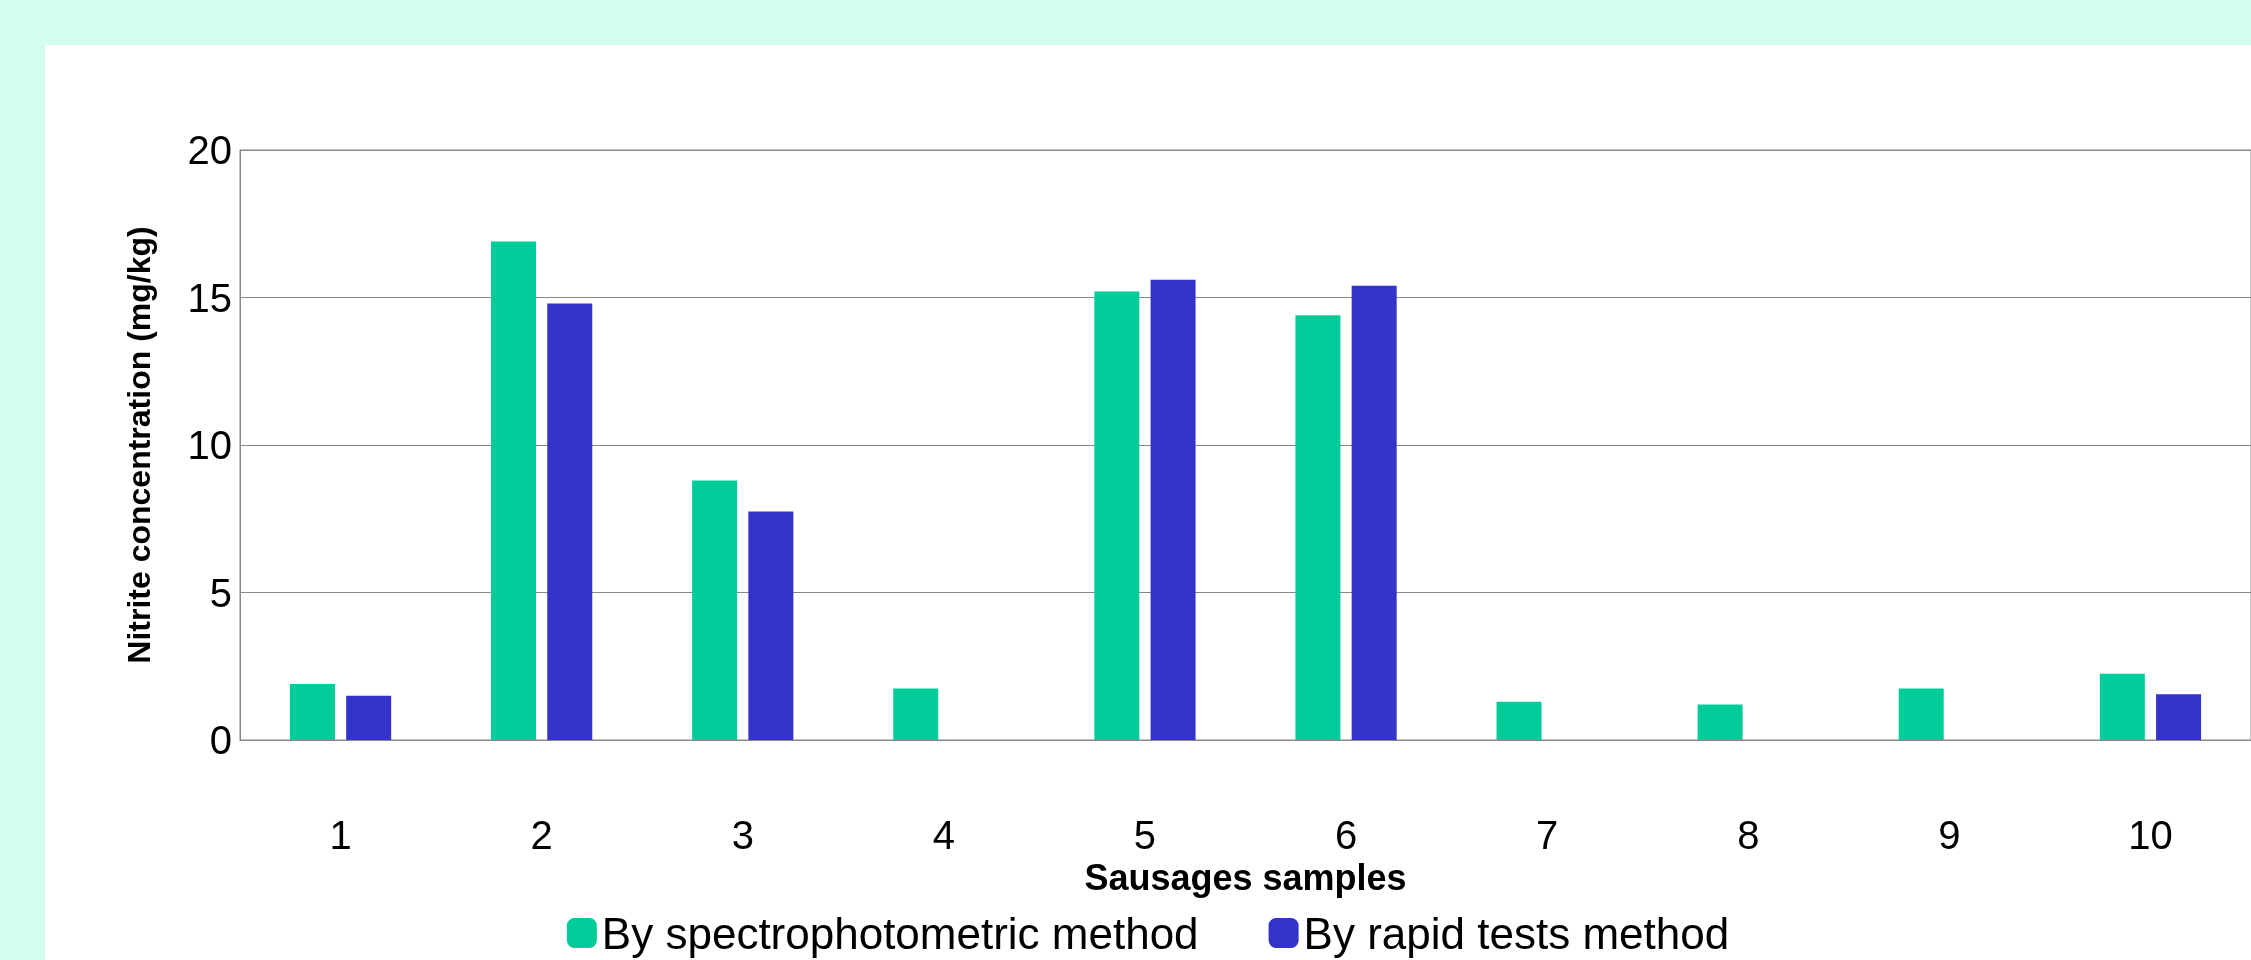  Describe the element at coordinates (220, 740) in the screenshot. I see `y-tick-label: 0` at that location.